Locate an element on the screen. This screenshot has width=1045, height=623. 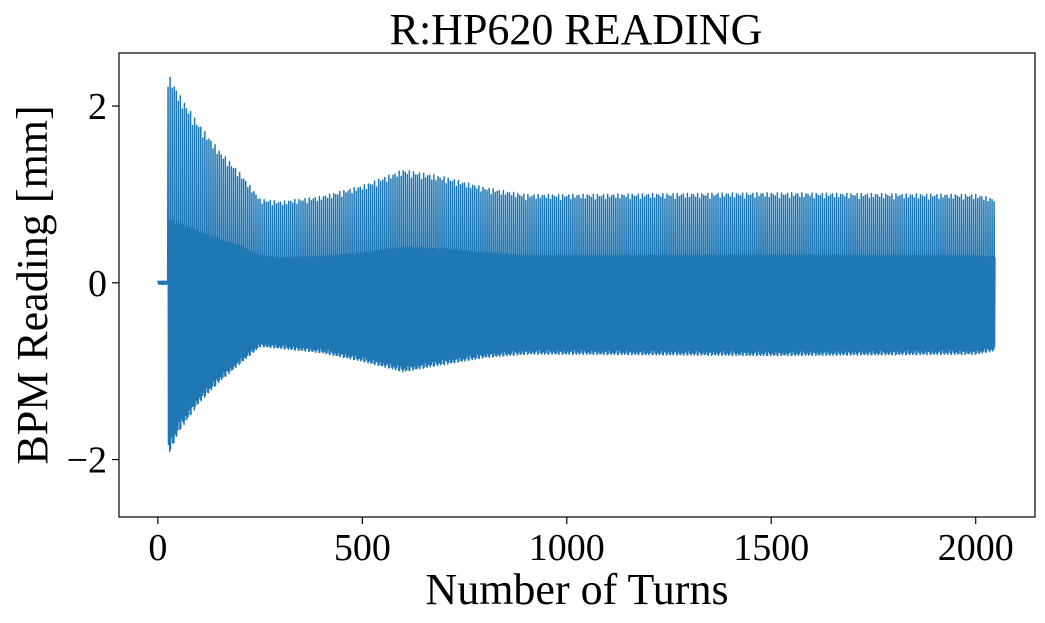
y-tick-label: 0 is located at coordinates (97, 284).